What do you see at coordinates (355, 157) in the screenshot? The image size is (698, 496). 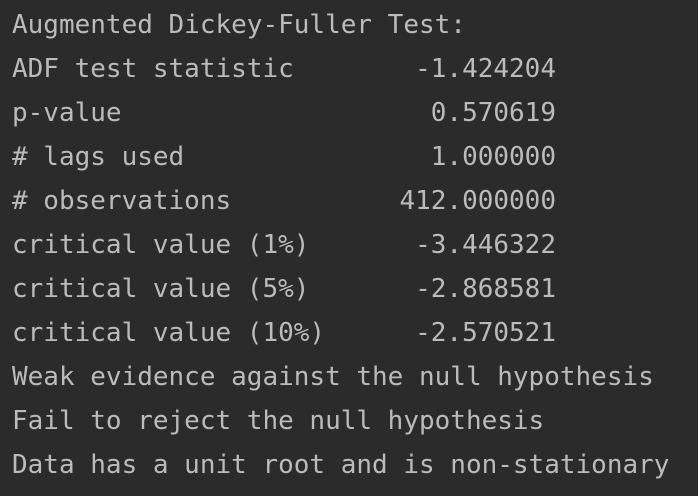 I see `stat-row-lags-used: # lags used 1.000000` at bounding box center [355, 157].